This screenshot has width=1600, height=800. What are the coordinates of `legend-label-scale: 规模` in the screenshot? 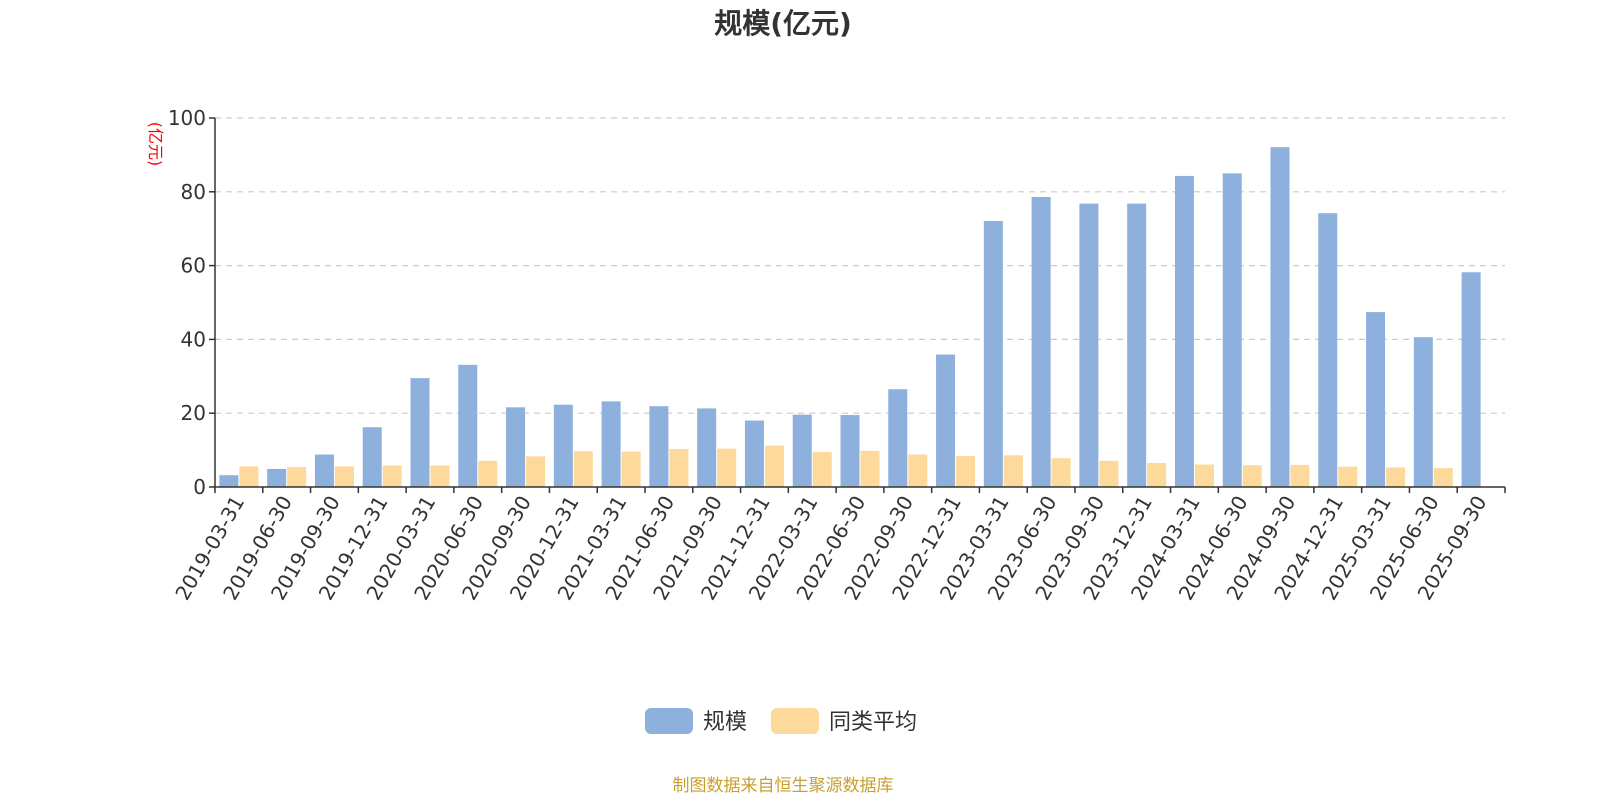 It's located at (725, 722).